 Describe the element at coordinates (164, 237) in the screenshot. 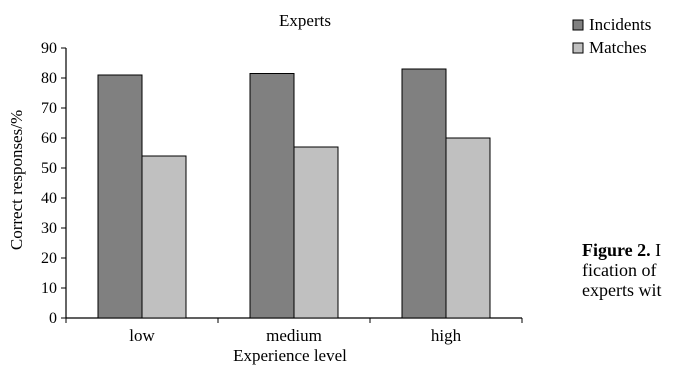

I see `bar-matches-low` at that location.